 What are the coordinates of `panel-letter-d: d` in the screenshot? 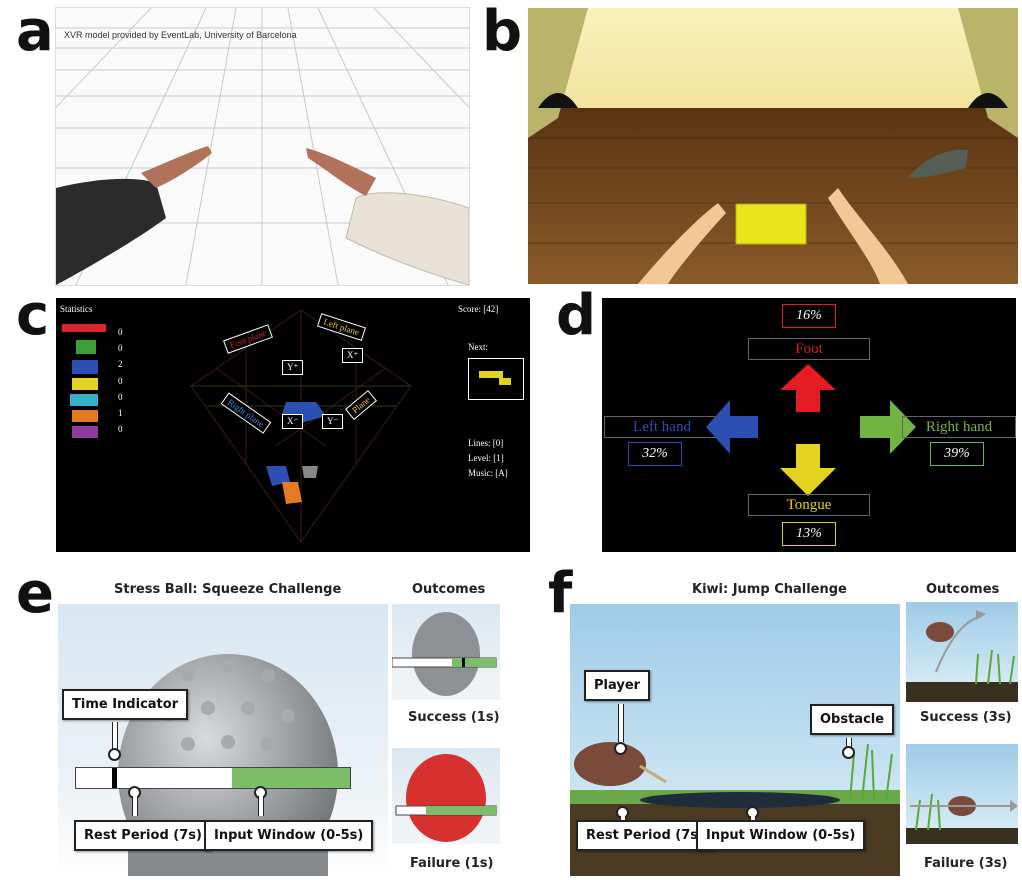 It's located at (576, 315).